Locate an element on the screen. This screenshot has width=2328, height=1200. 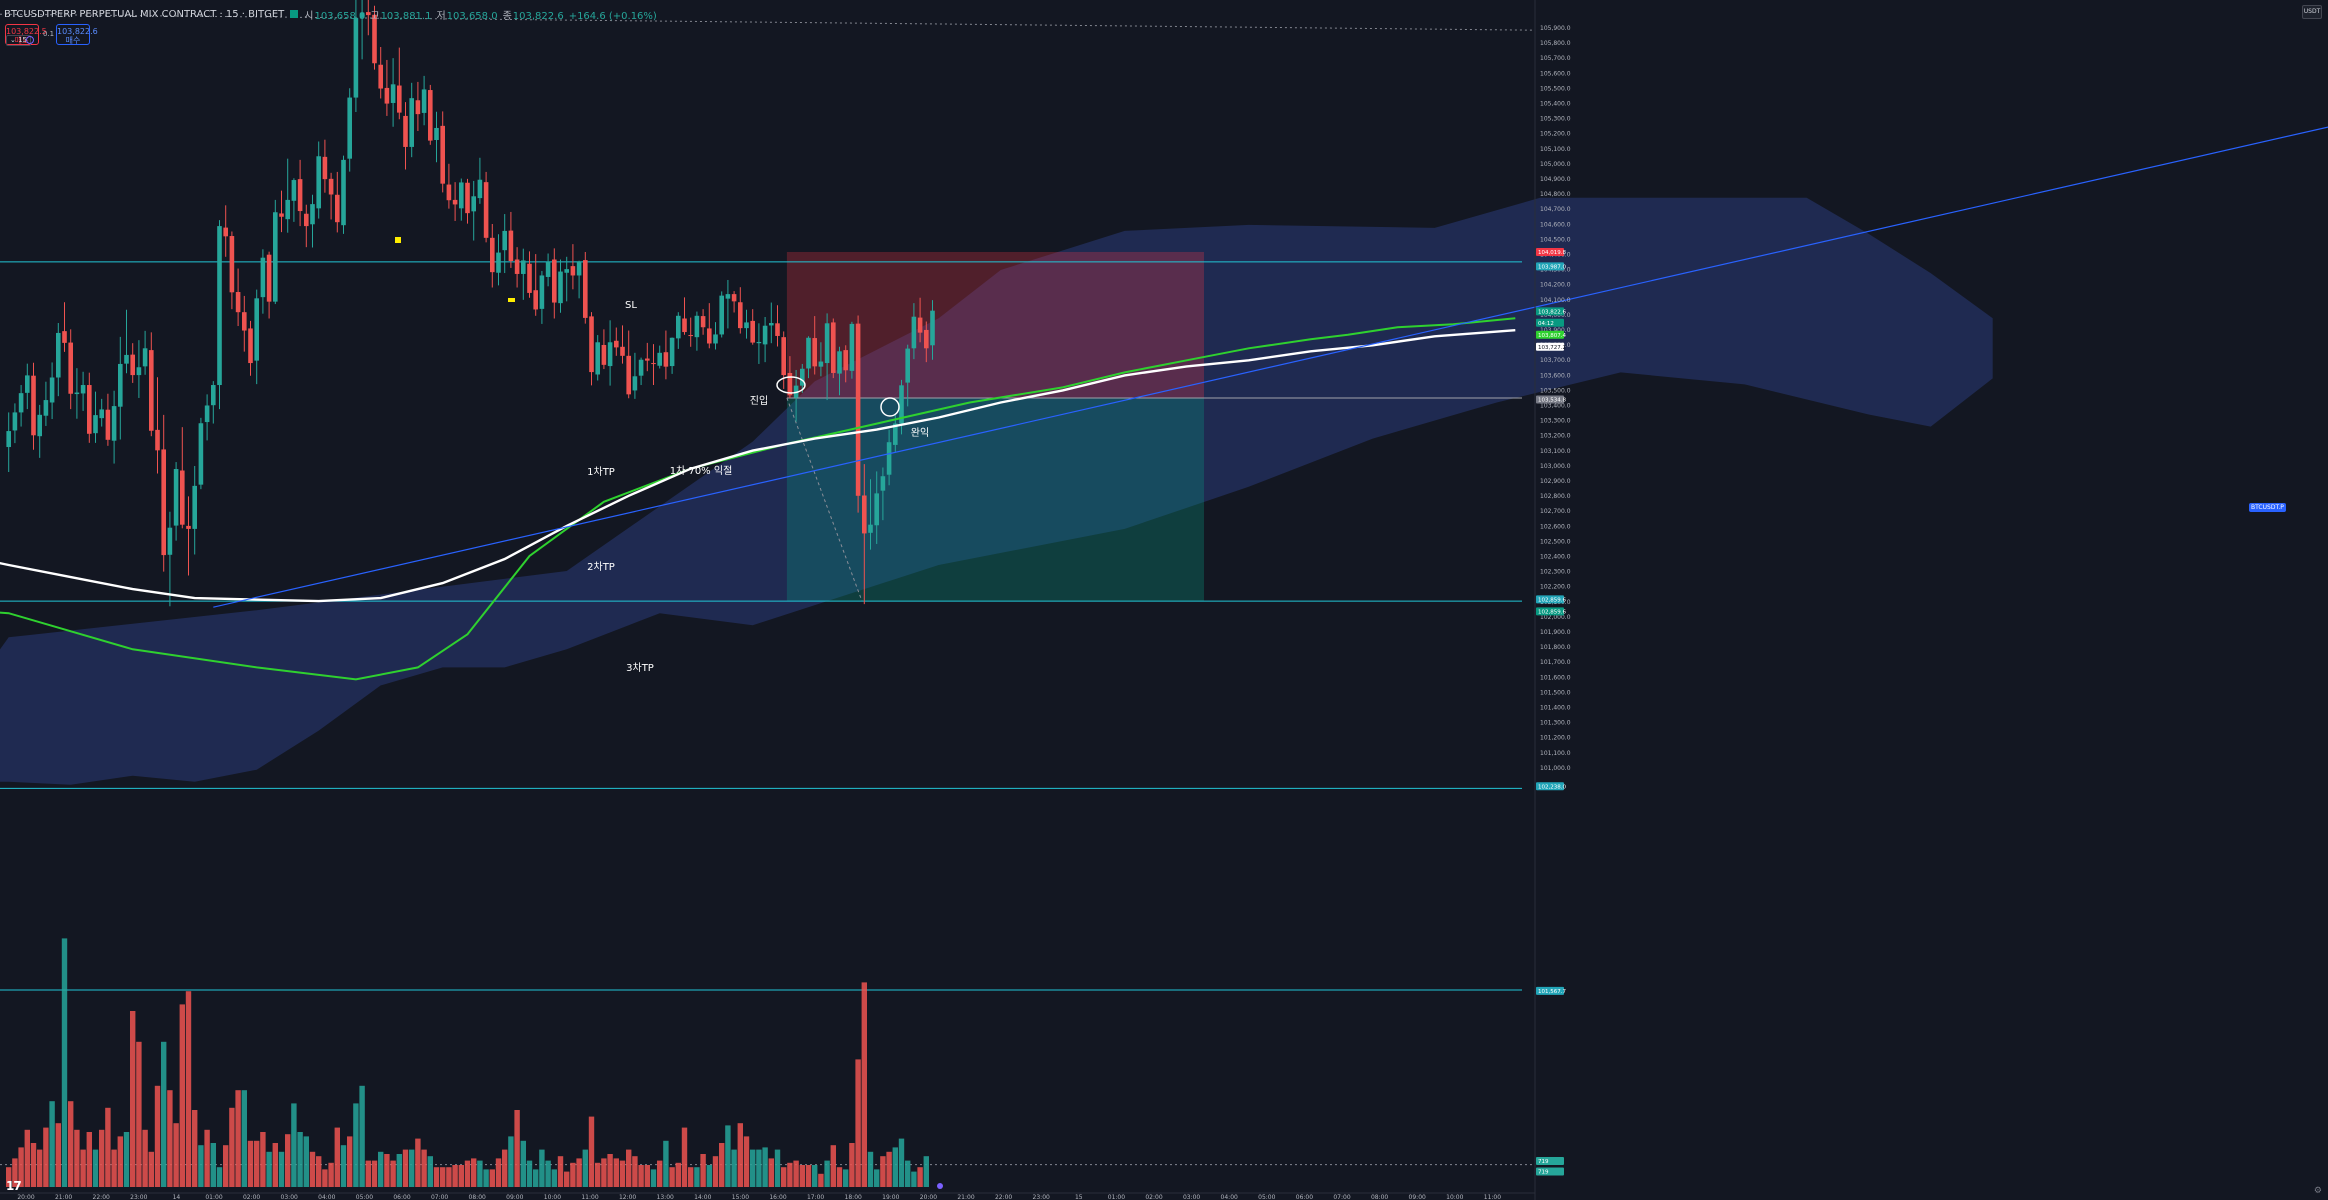
x-tick-label: 17:00 is located at coordinates (815, 1197).